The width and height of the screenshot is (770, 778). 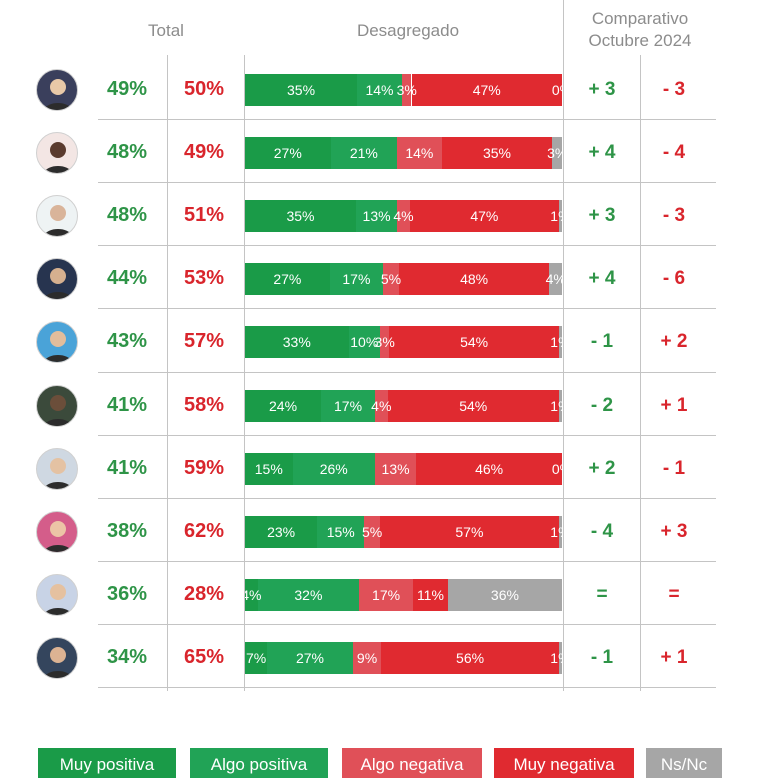 I want to click on bar-data-label: 27%, so click(x=287, y=279).